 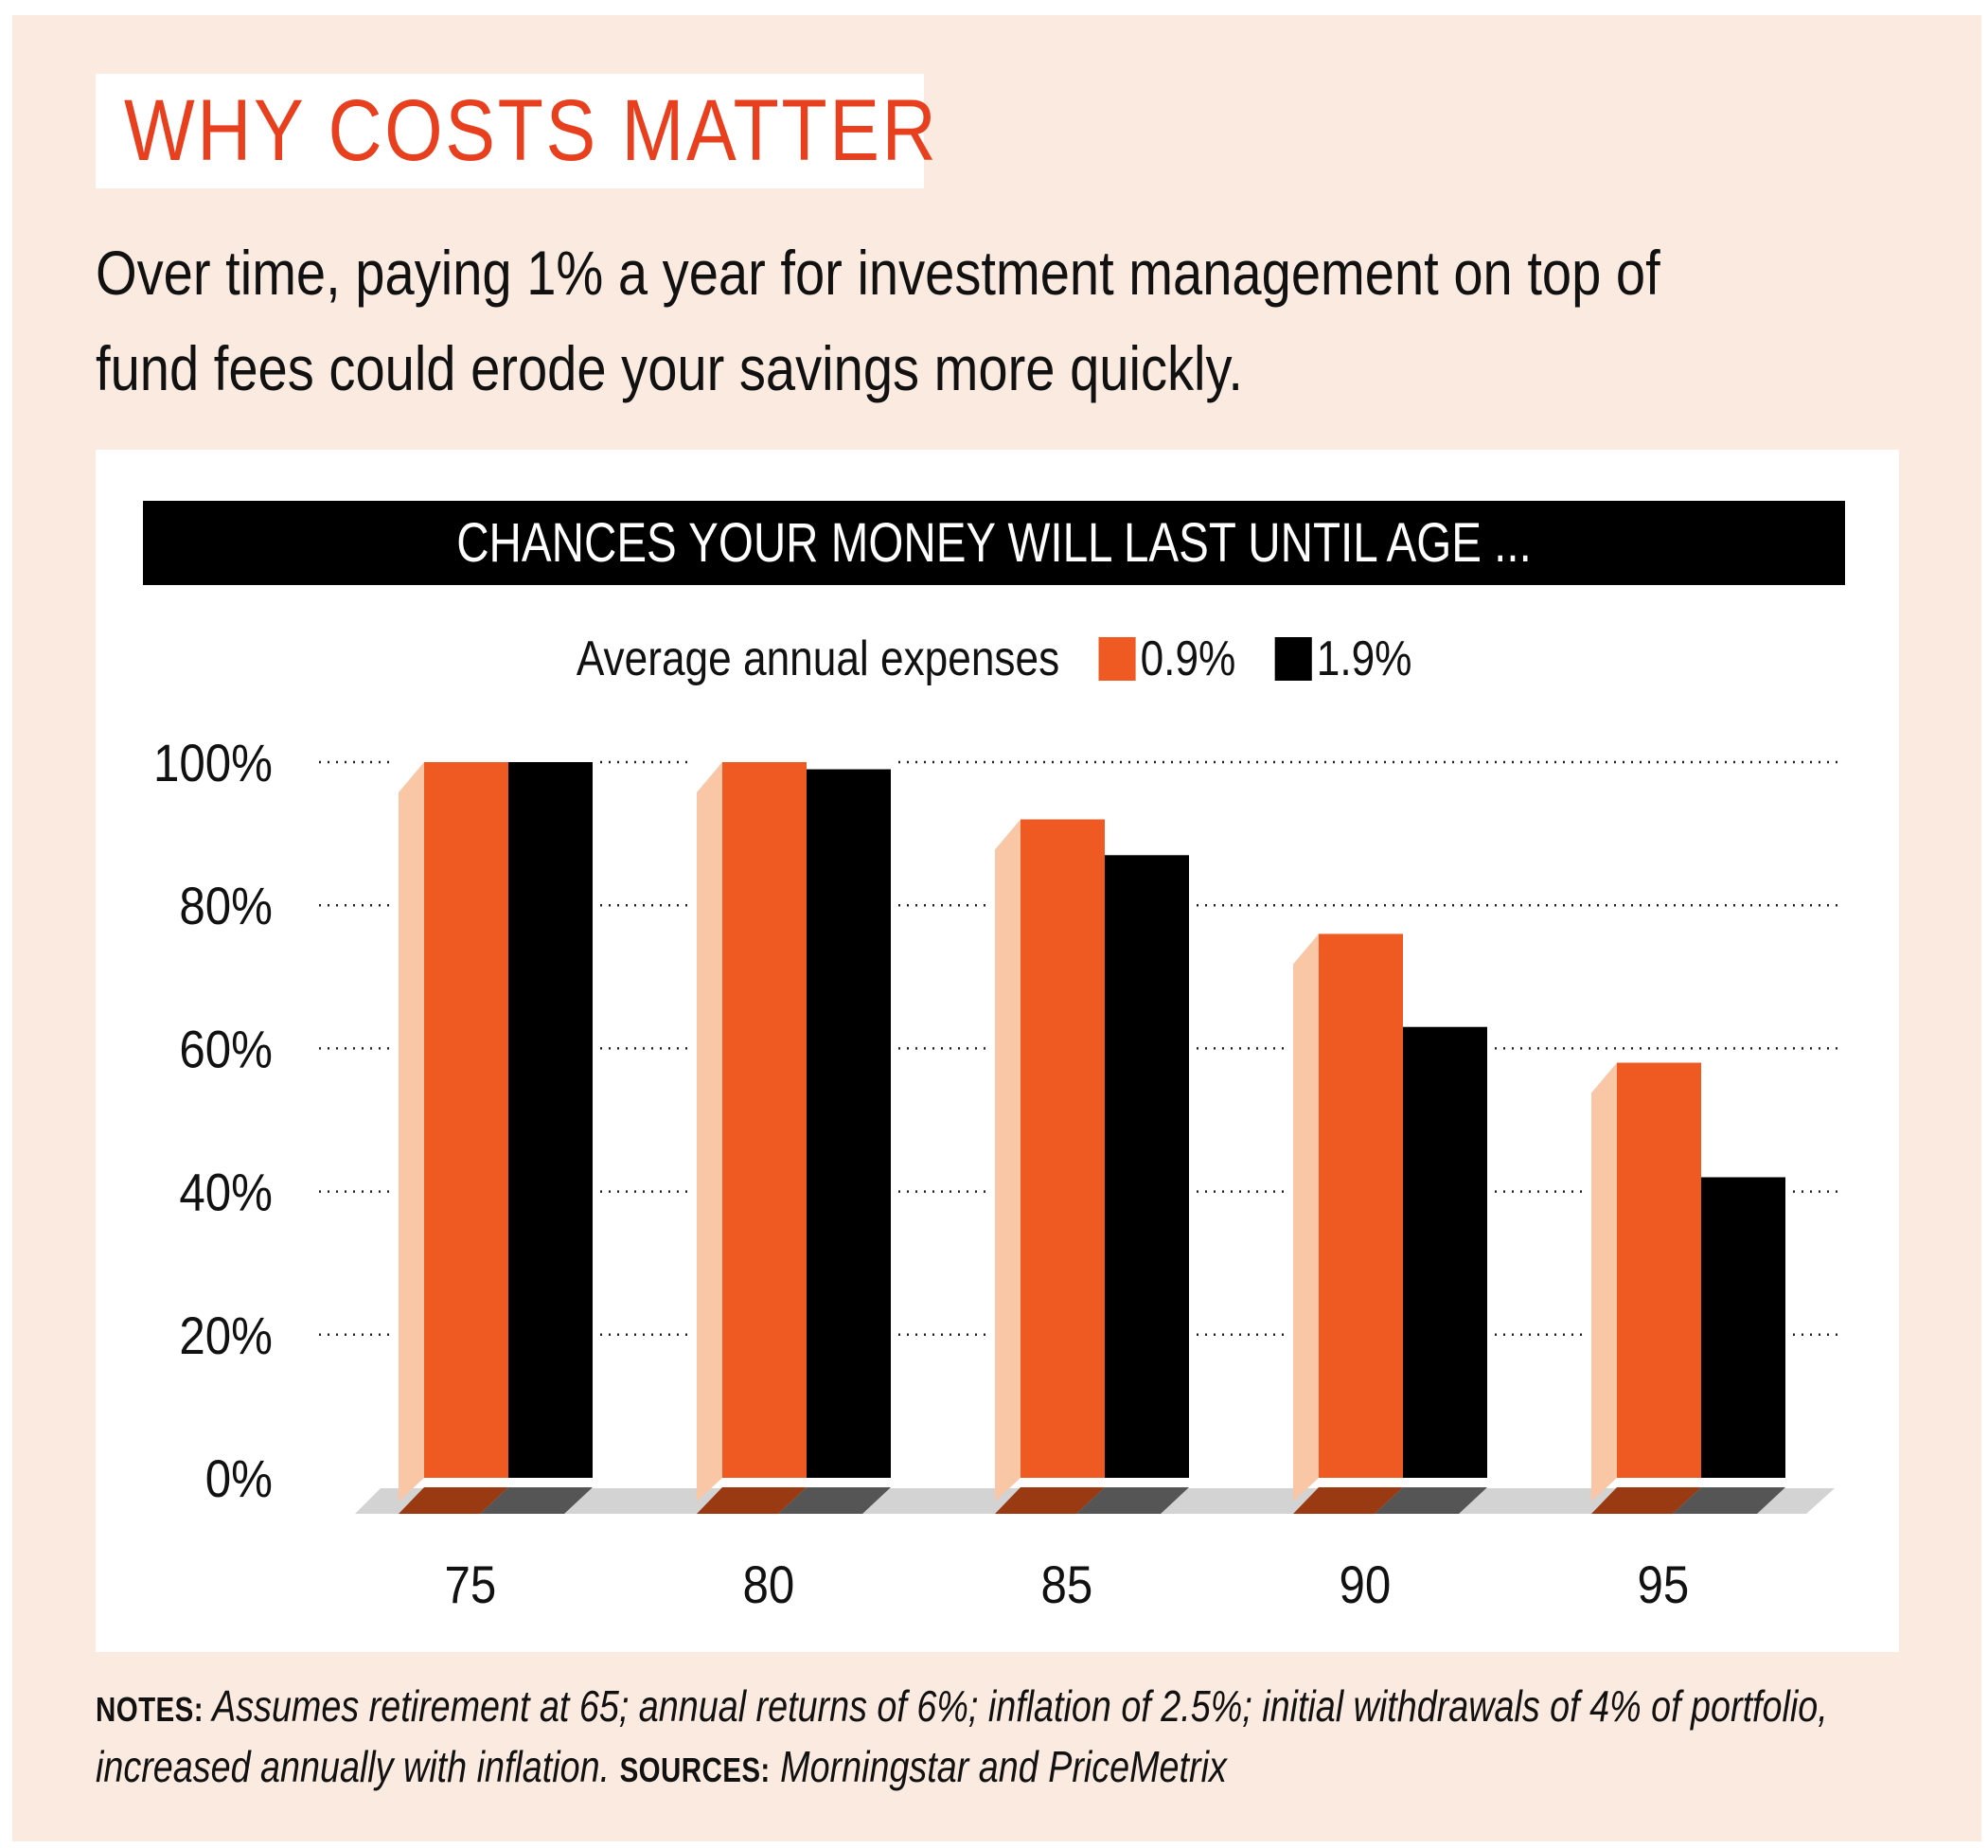 I want to click on page-title: WHY COSTS MATTER, so click(x=531, y=130).